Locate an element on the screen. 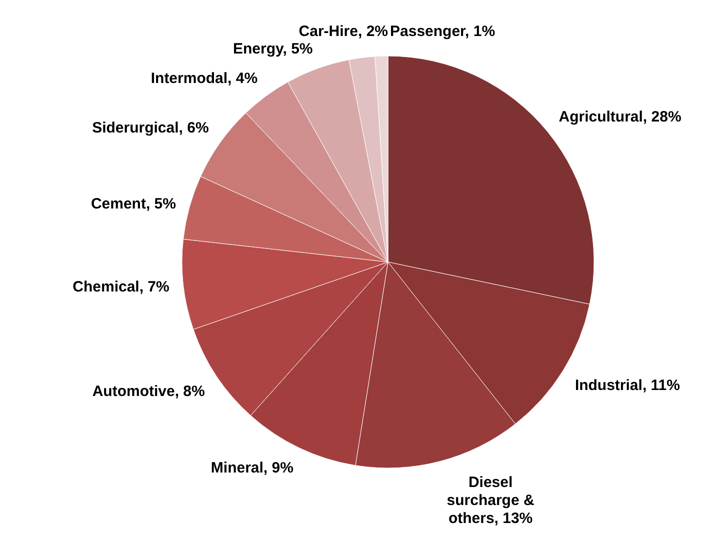  slice-label: Energy, 5% is located at coordinates (272, 49).